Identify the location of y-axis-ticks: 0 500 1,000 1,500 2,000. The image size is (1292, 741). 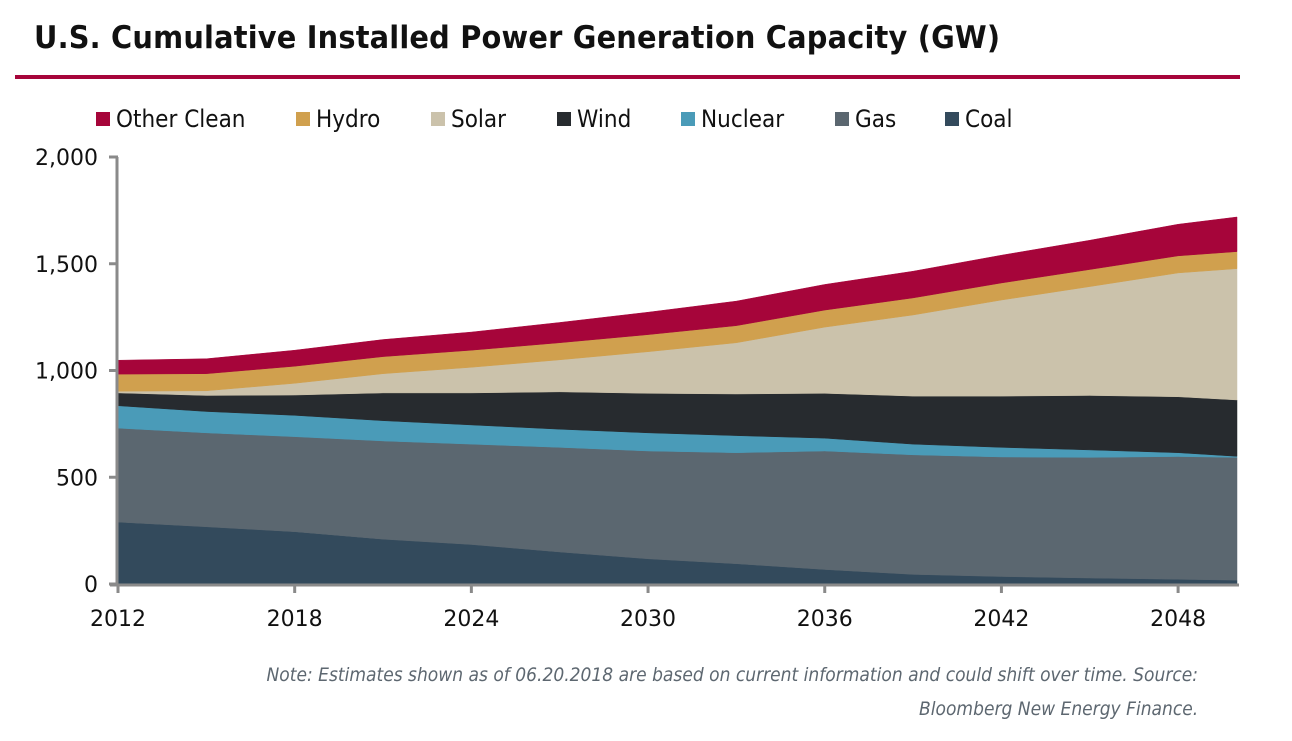
(76, 372).